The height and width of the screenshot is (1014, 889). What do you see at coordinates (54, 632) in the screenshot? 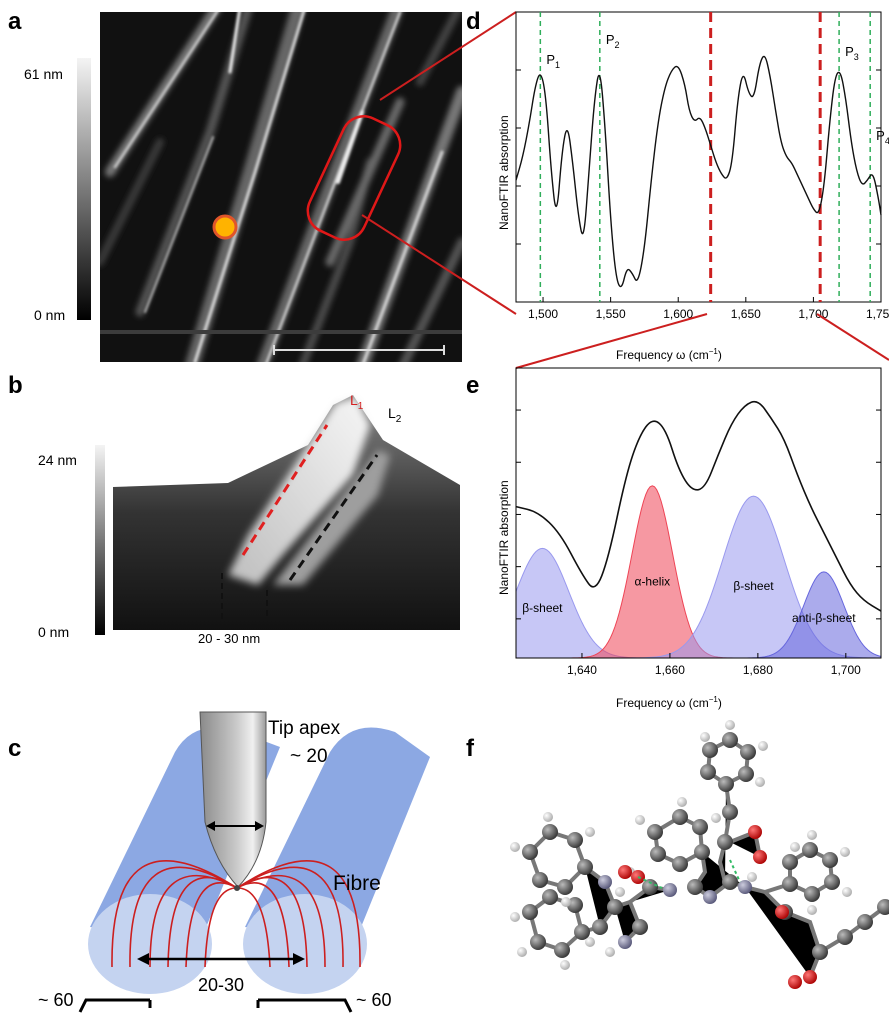
I see `colorbar-b-min: 0 nm` at bounding box center [54, 632].